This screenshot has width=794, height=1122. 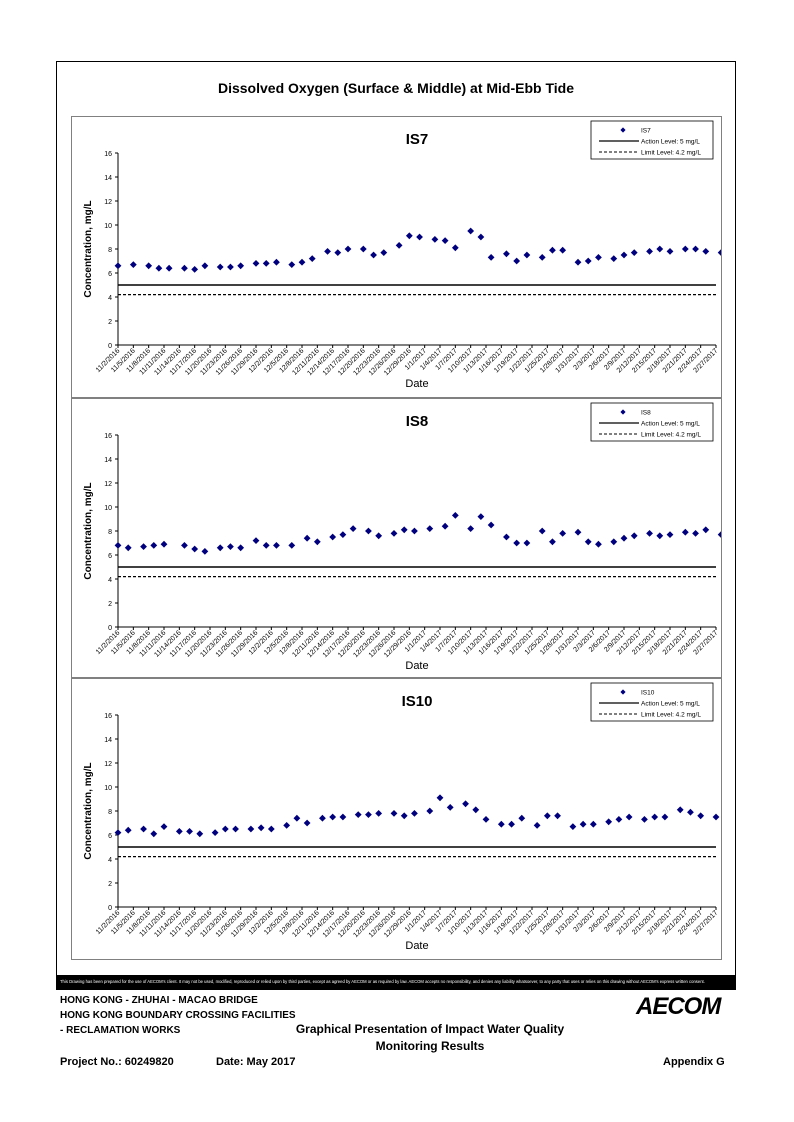 What do you see at coordinates (178, 1015) in the screenshot?
I see `project-line-2: HONG KONG BOUNDARY CROSSING FACILITIES` at bounding box center [178, 1015].